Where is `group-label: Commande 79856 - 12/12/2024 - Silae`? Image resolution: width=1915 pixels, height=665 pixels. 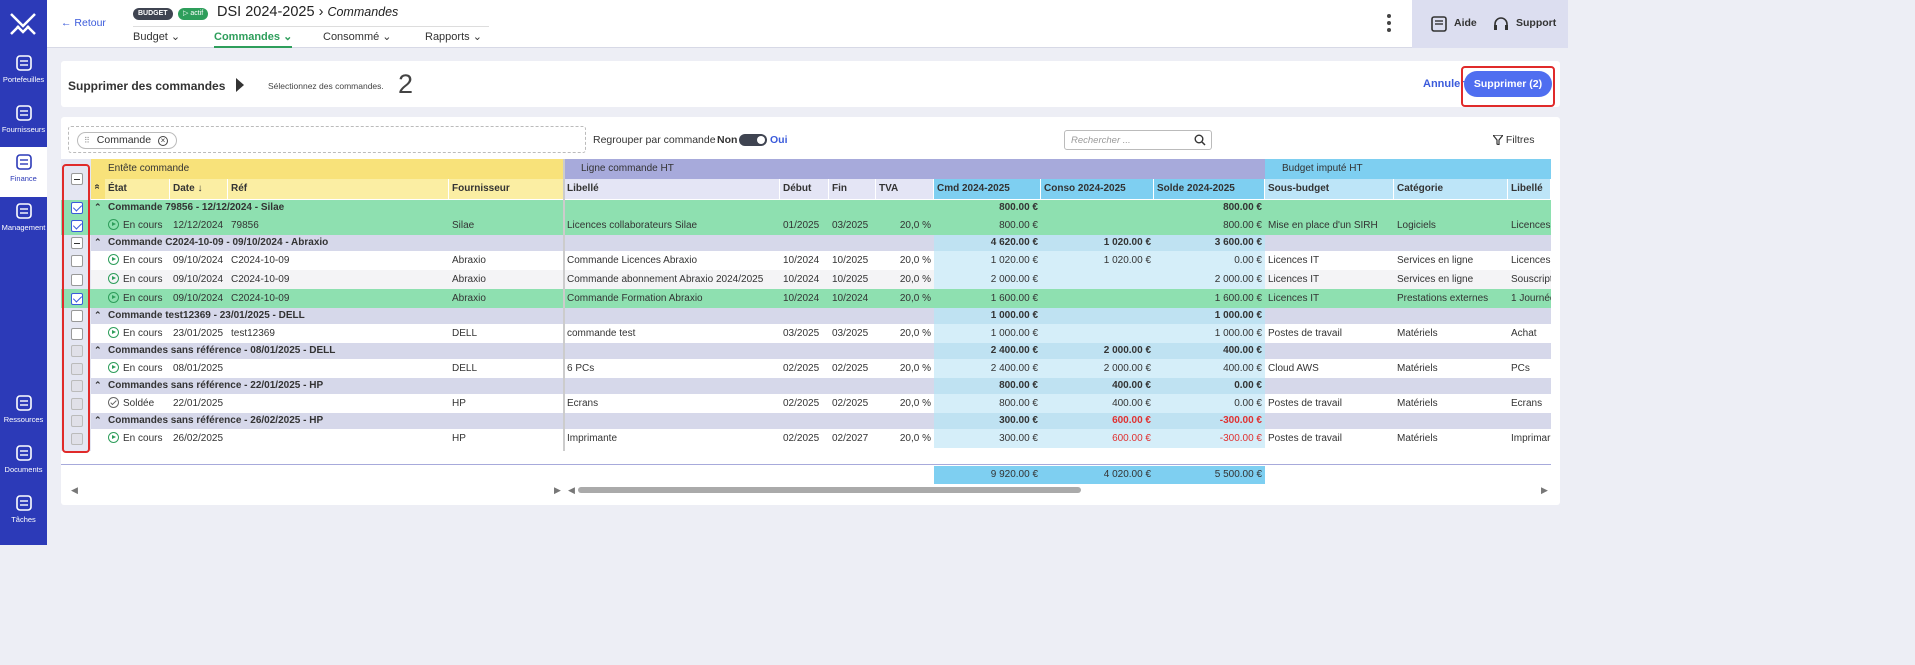
group-label: Commande 79856 - 12/12/2024 - Silae is located at coordinates (196, 207).